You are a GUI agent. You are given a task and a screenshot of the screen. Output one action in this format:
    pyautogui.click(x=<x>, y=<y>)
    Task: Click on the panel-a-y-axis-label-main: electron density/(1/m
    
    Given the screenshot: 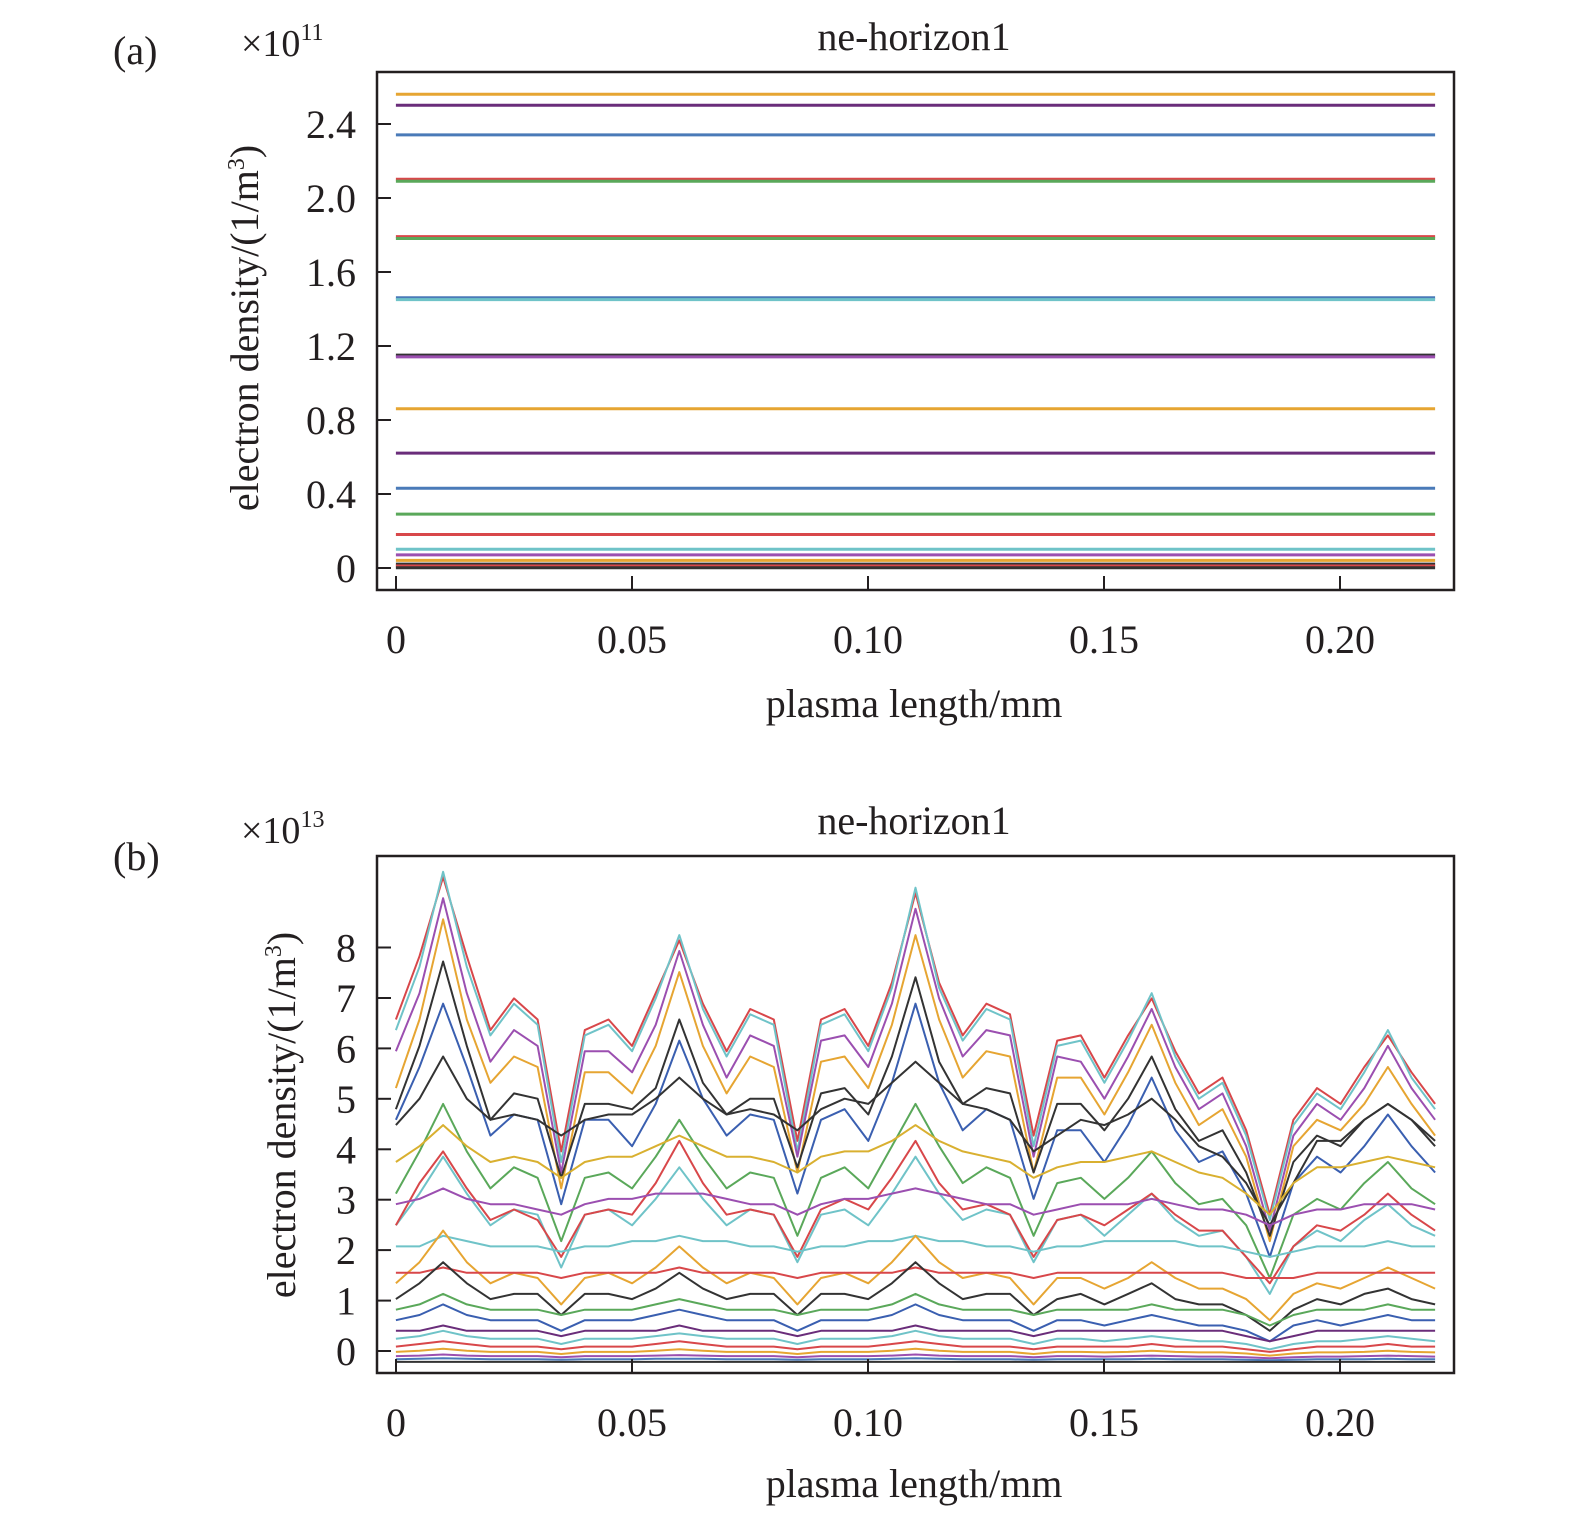 What is the action you would take?
    pyautogui.click(x=244, y=340)
    